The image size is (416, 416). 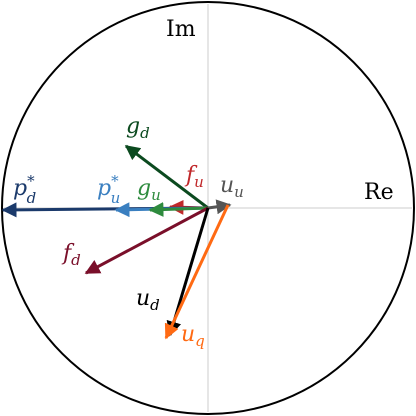 I want to click on vector-label: ud, so click(x=148, y=300).